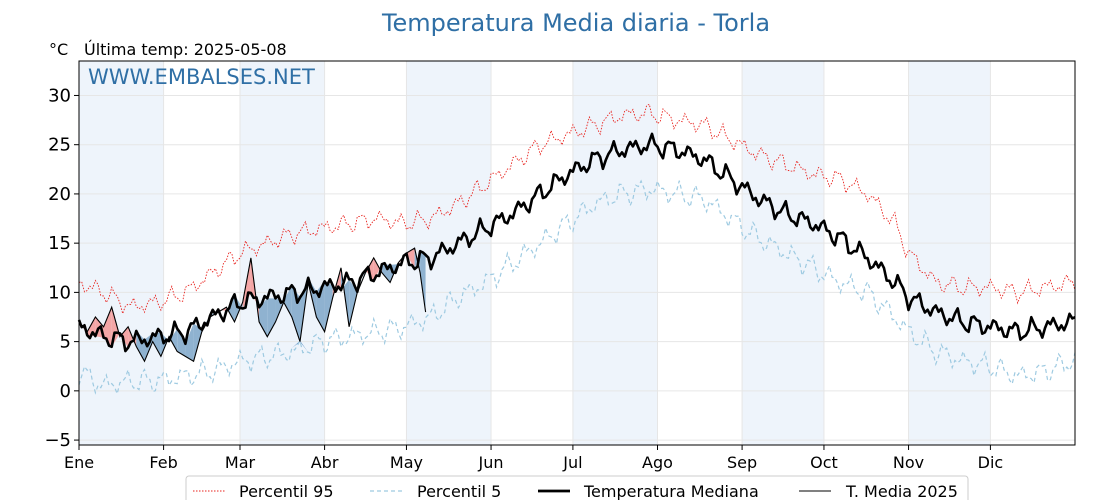  I want to click on x-tick-label-Mar: Mar, so click(240, 462).